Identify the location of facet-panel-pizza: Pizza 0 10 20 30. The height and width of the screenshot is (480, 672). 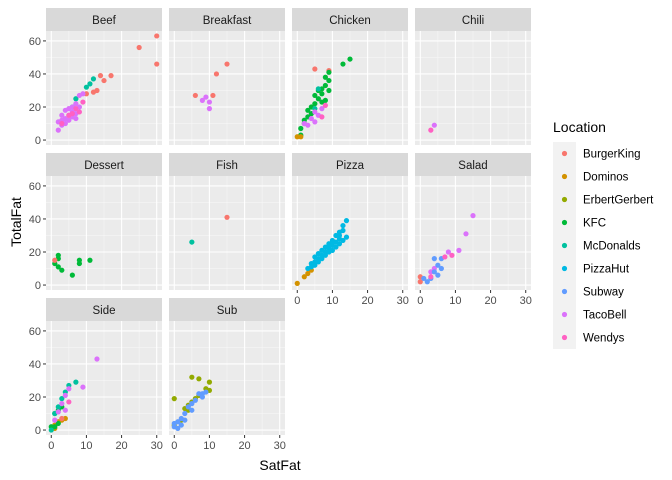
(350, 230).